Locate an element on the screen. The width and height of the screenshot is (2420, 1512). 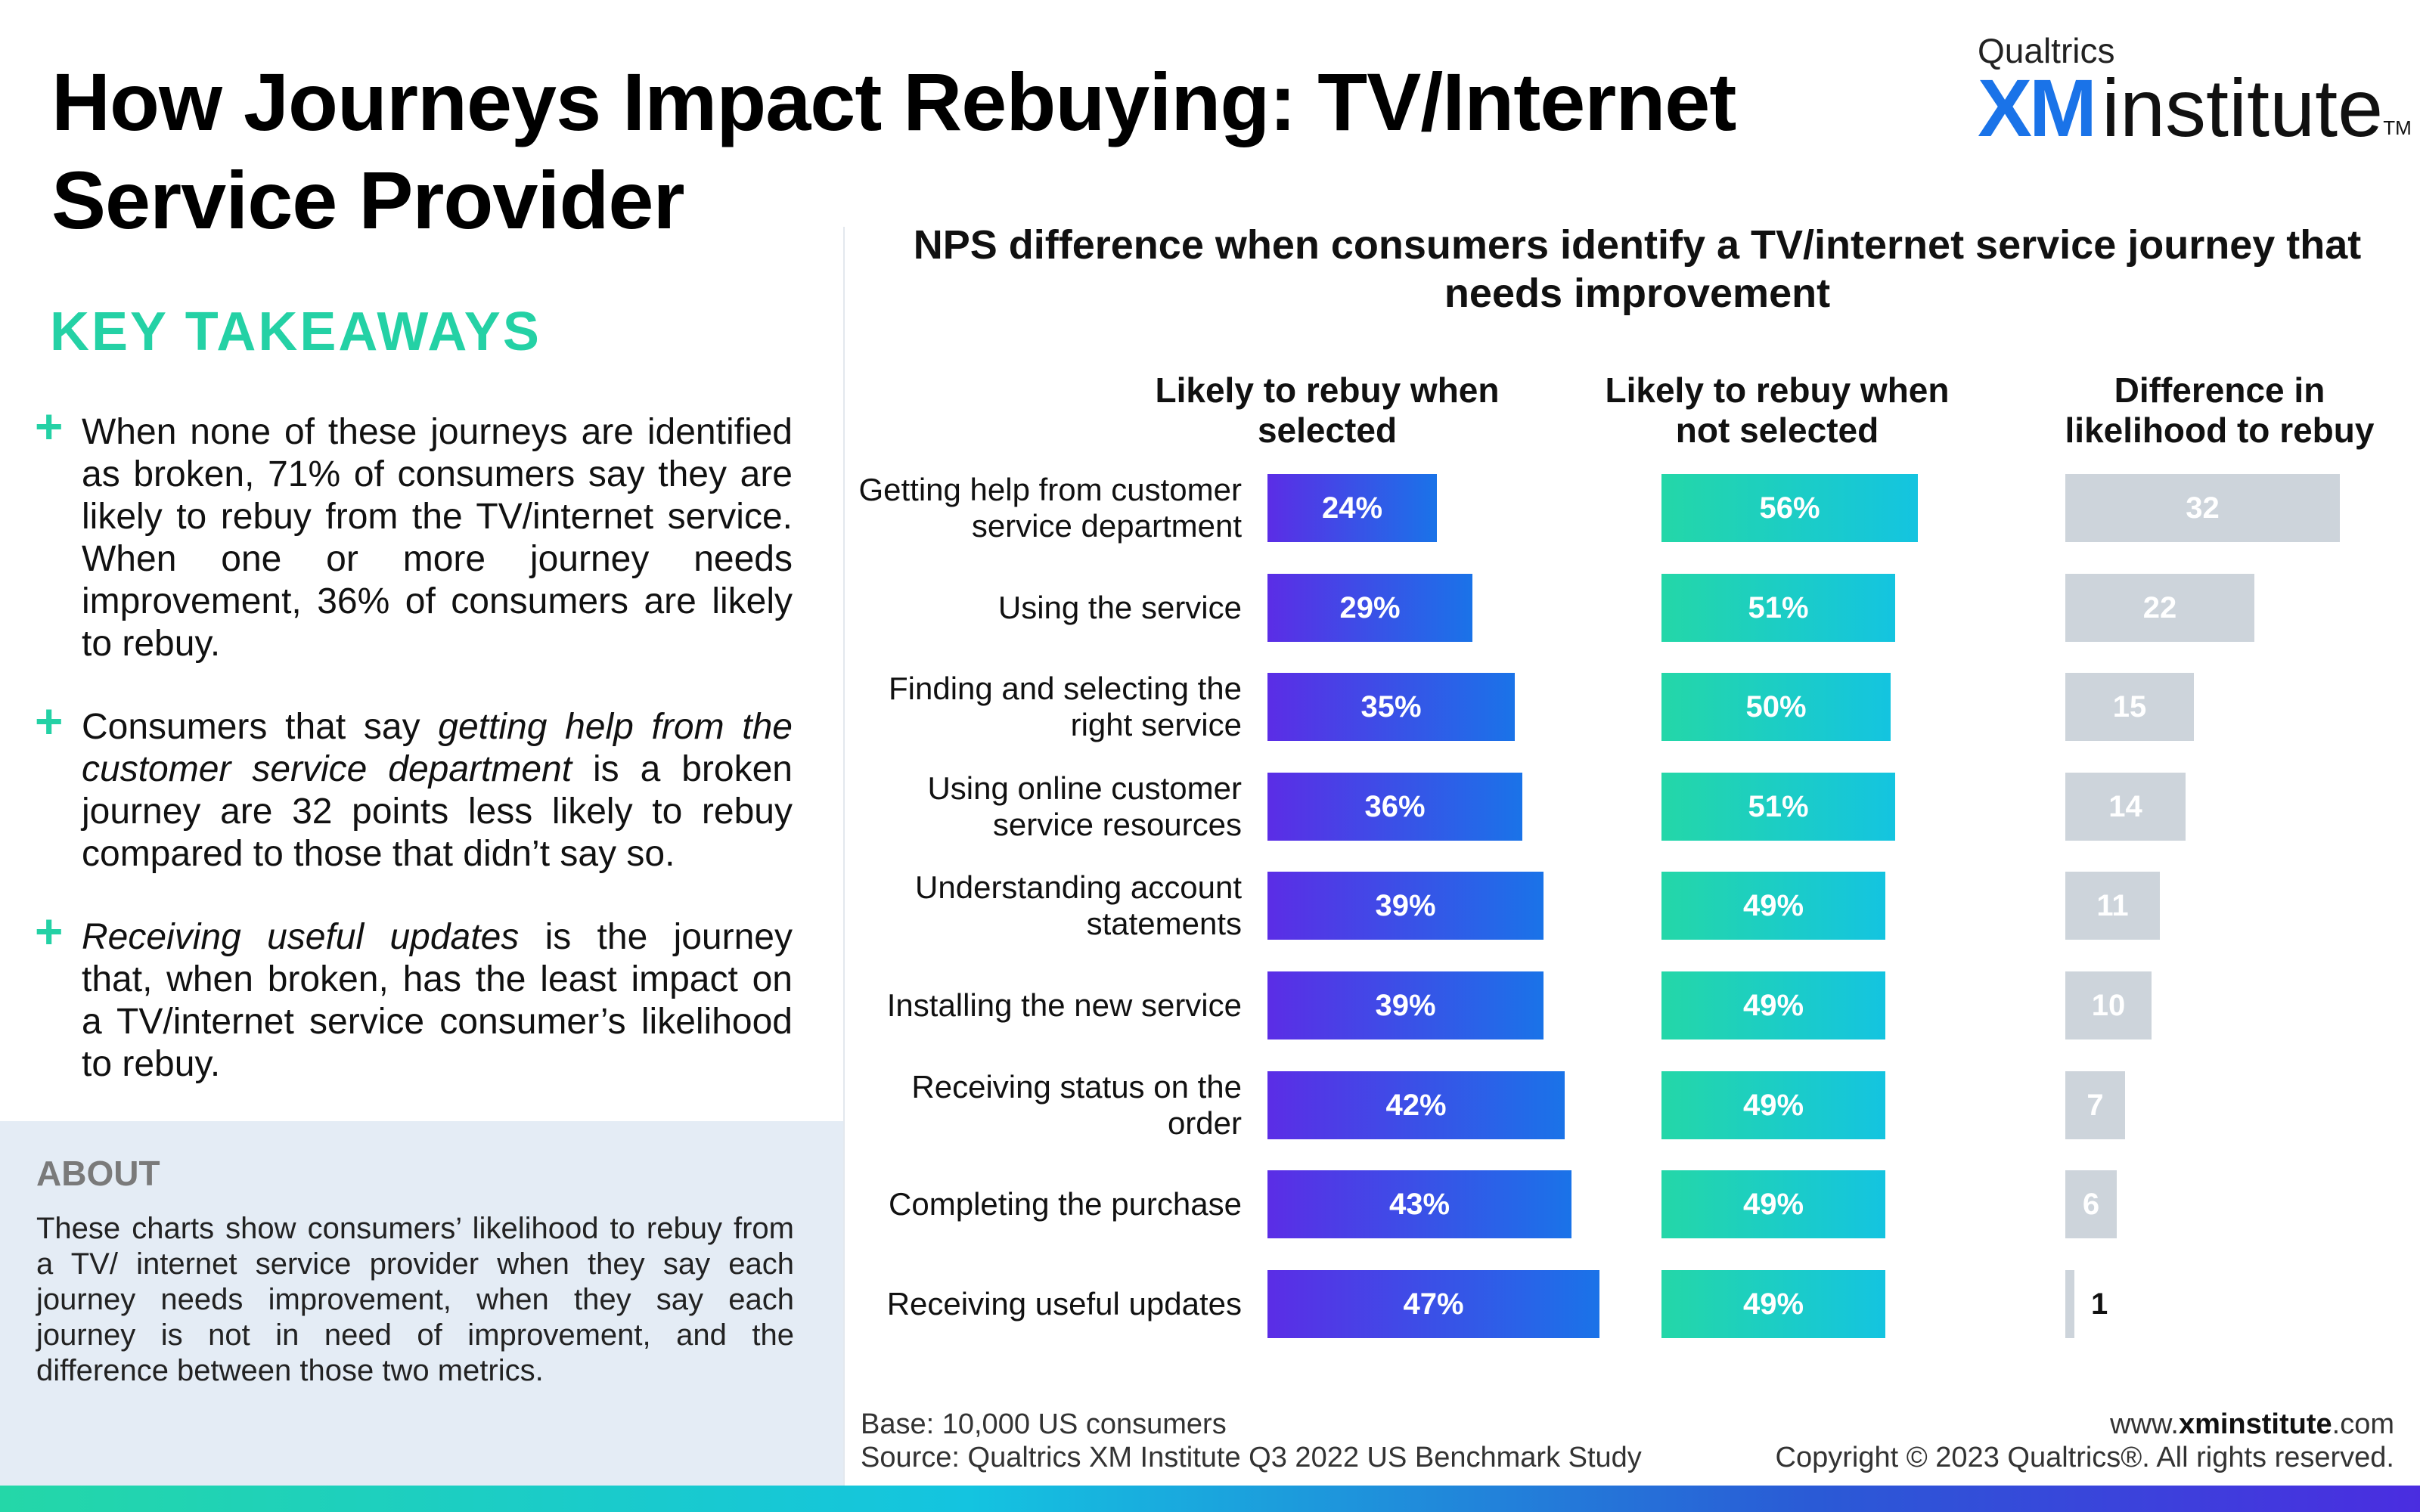
data-label: 14 is located at coordinates (2125, 806).